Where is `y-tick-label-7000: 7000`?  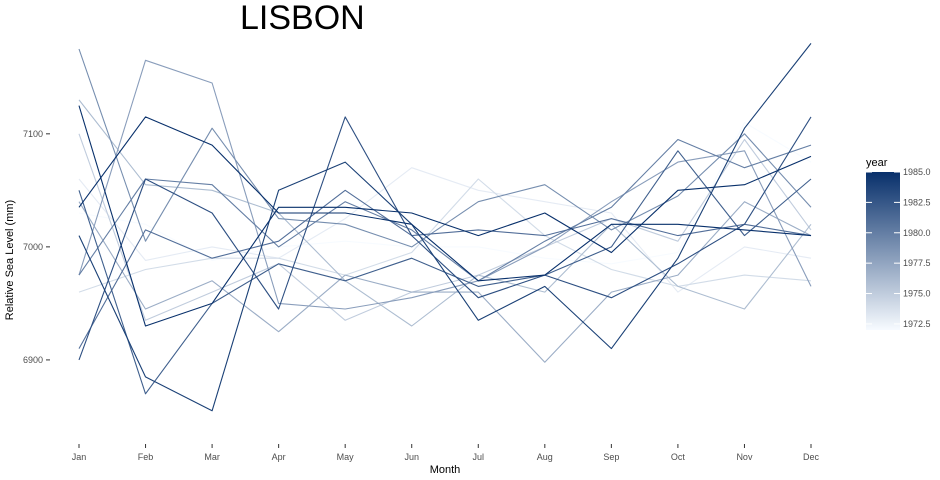 y-tick-label-7000: 7000 is located at coordinates (33, 247).